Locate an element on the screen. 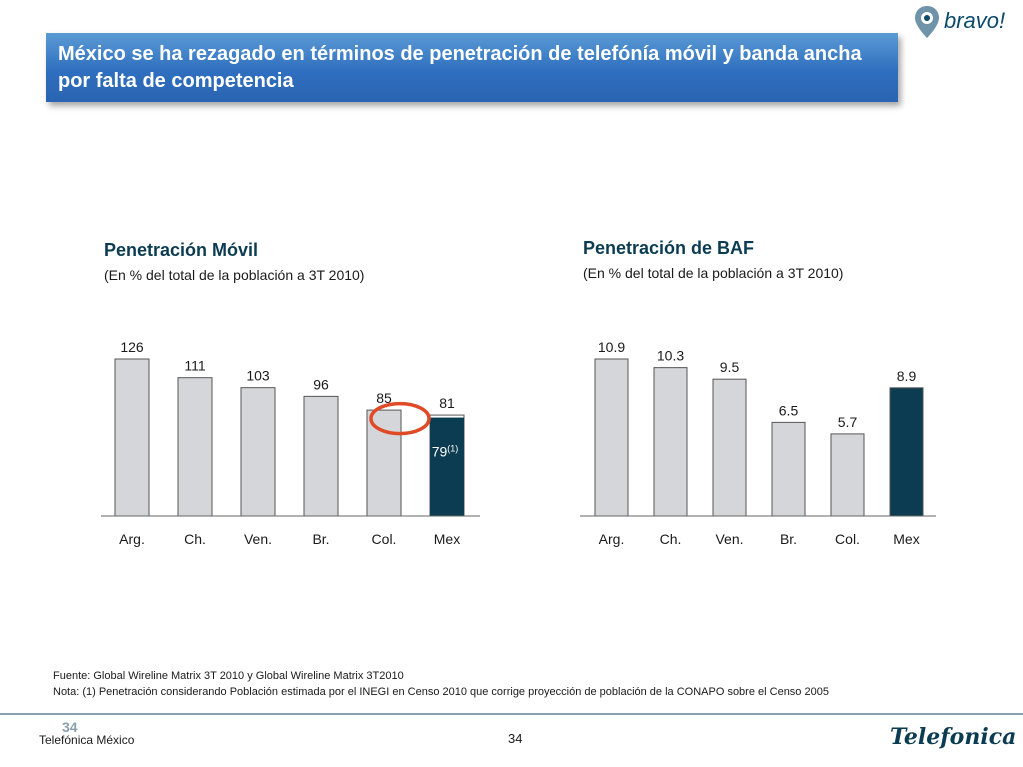  bravo-logo: bravo! is located at coordinates (962, 22).